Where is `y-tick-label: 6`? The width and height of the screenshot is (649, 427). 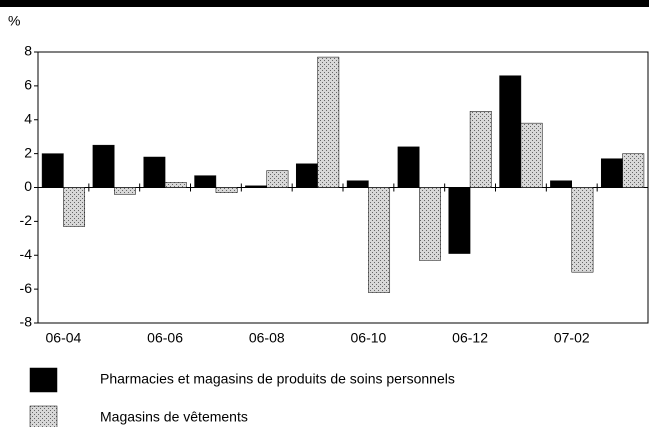 y-tick-label: 6 is located at coordinates (28, 85).